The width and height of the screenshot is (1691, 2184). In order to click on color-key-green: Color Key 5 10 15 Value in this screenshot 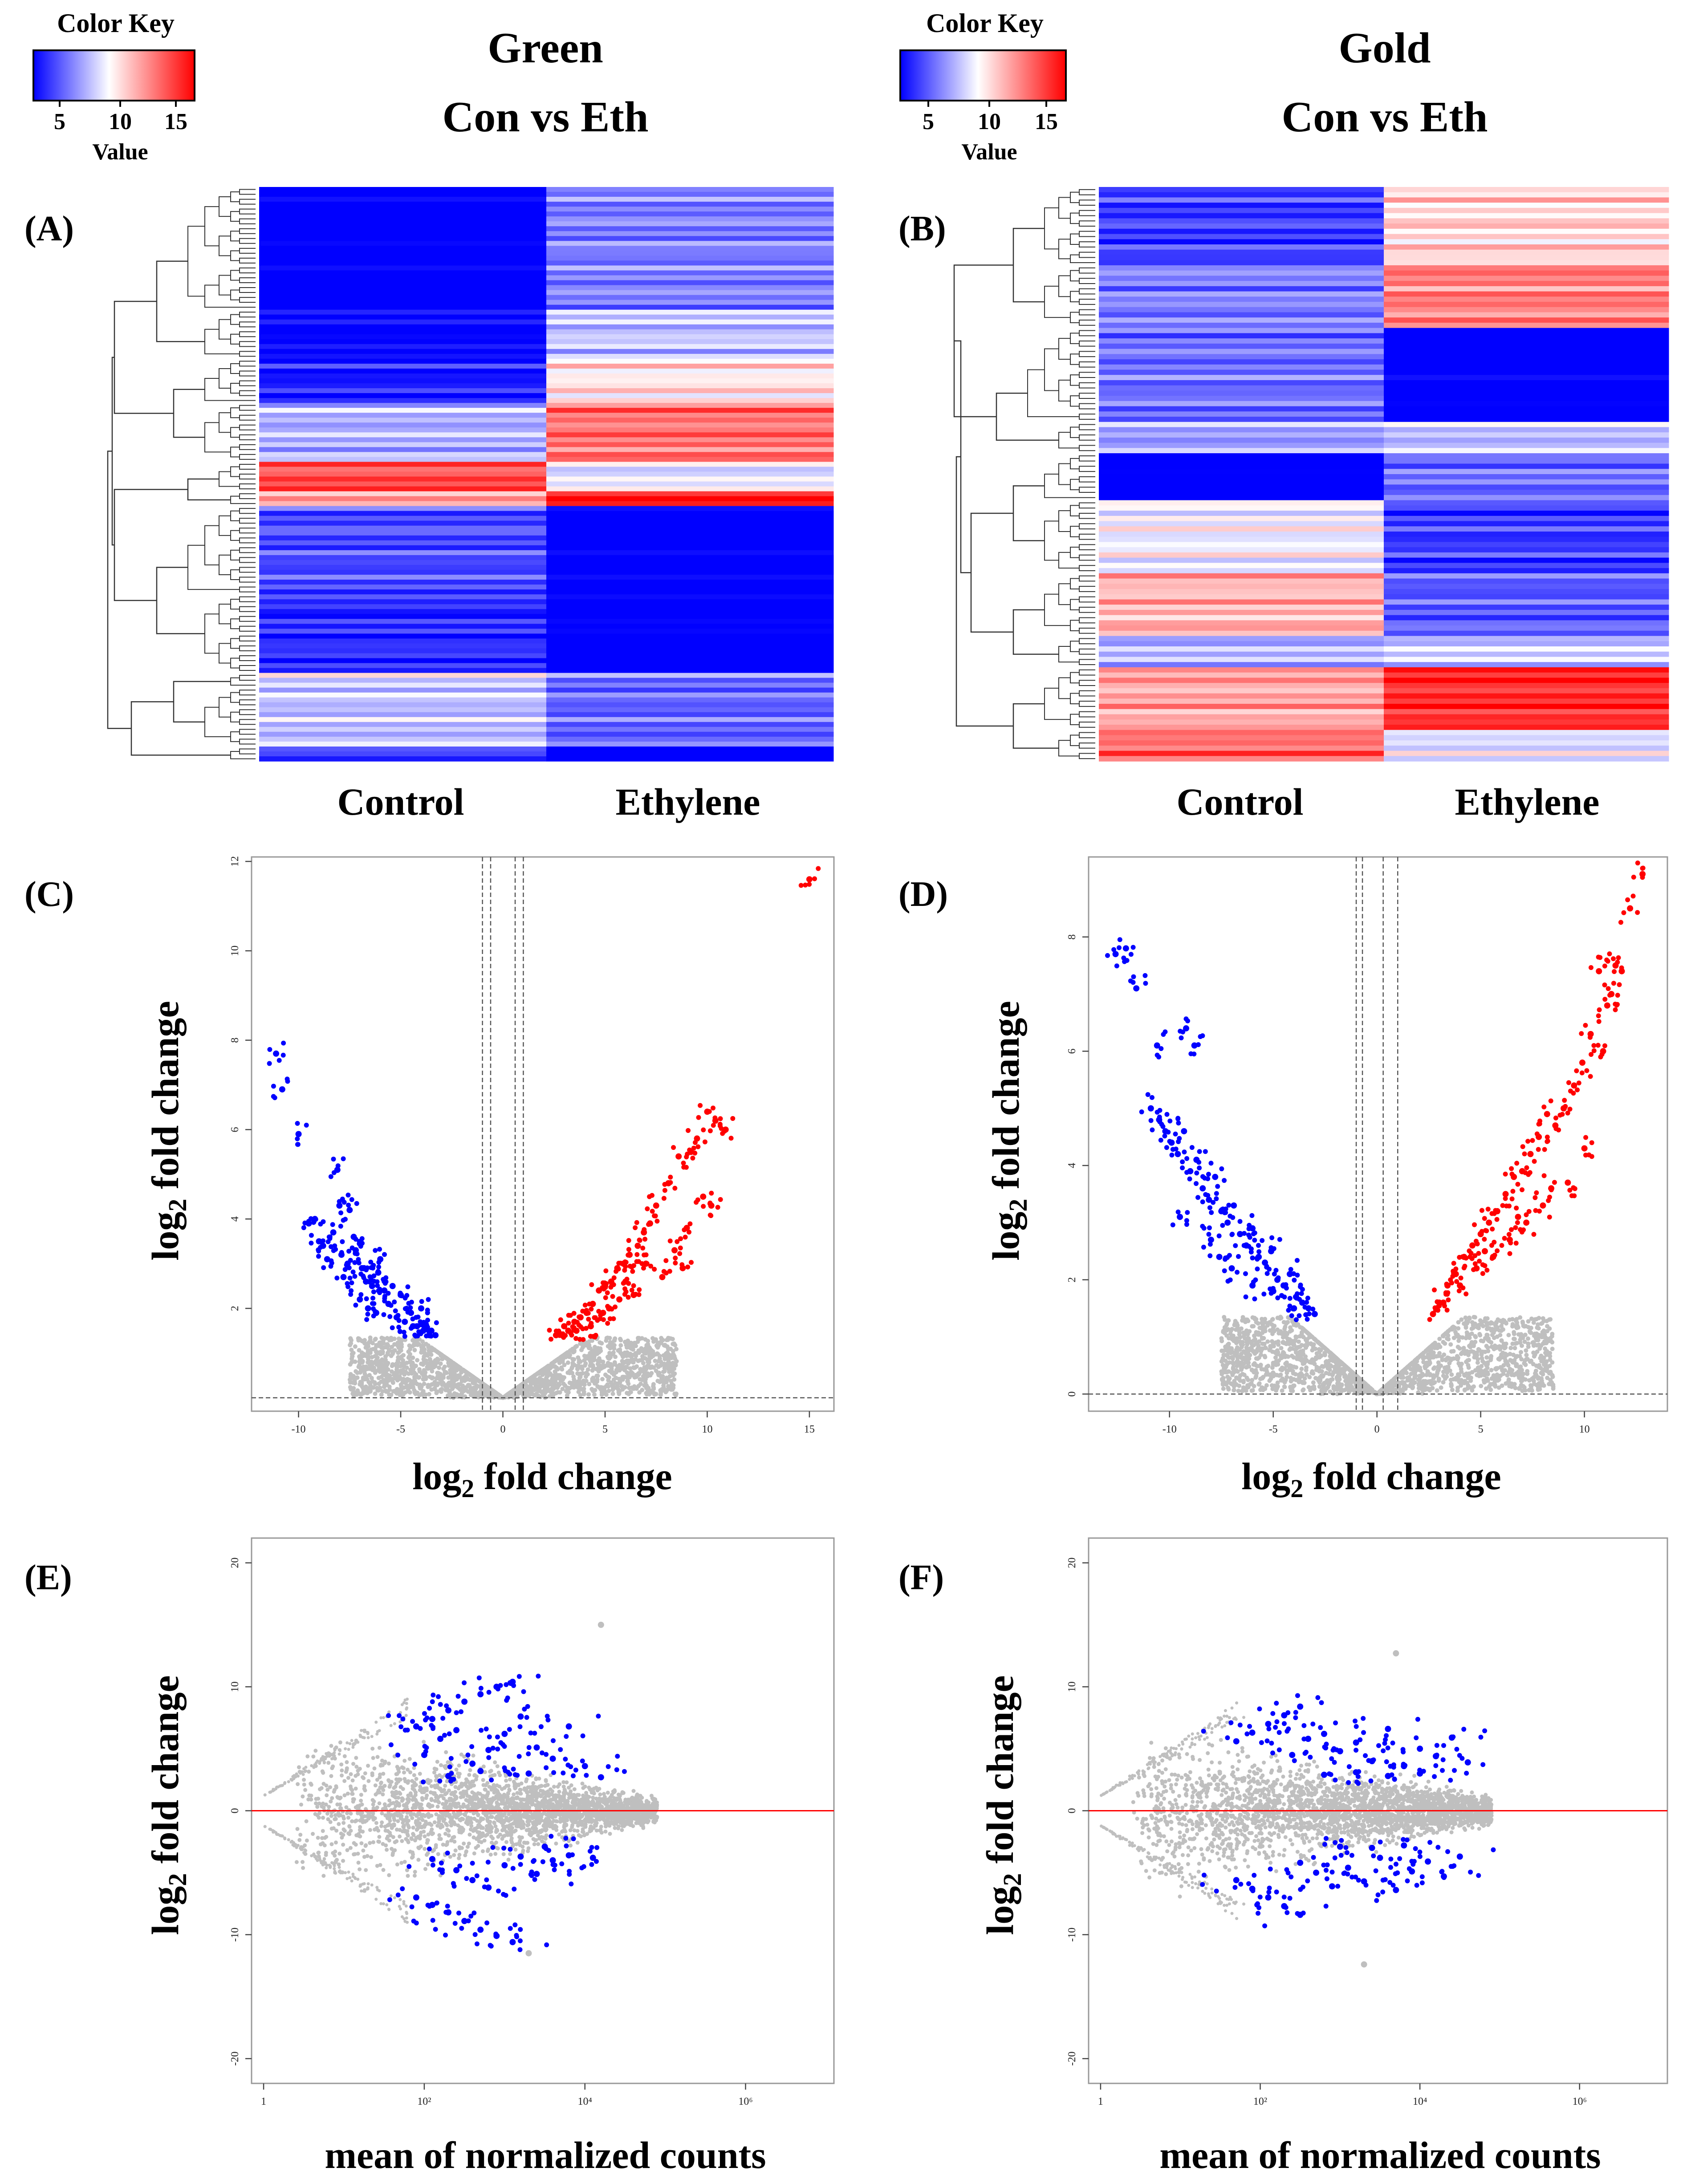, I will do `click(114, 86)`.